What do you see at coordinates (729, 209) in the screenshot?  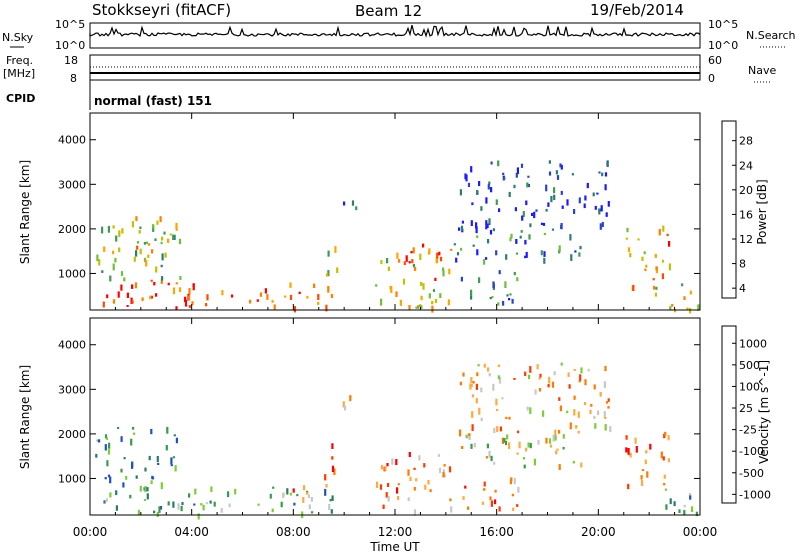 I see `colorbar-frame` at bounding box center [729, 209].